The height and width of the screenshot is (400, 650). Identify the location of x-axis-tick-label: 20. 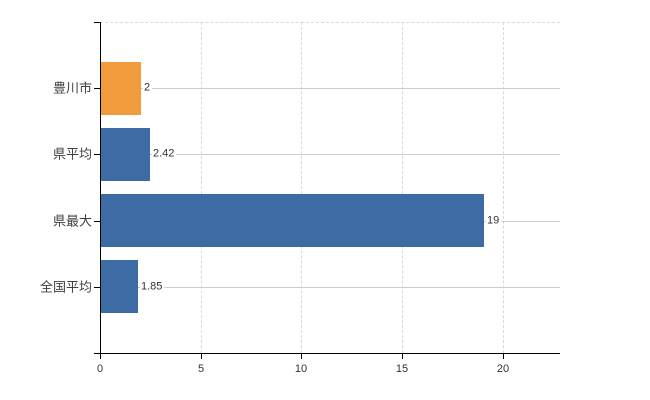
(503, 369).